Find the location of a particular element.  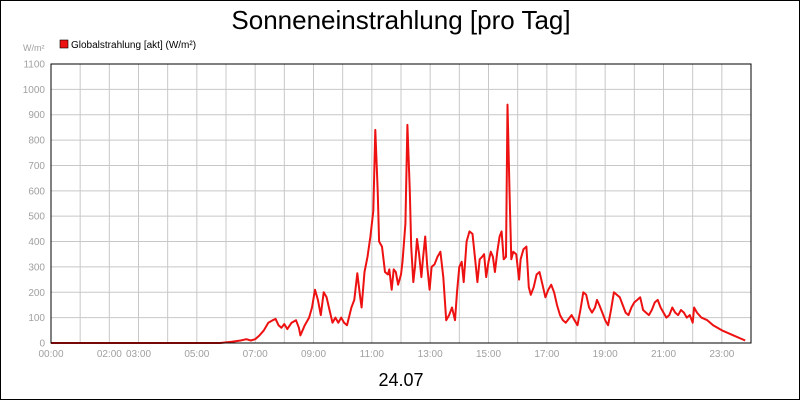

legend-swatch is located at coordinates (64, 44).